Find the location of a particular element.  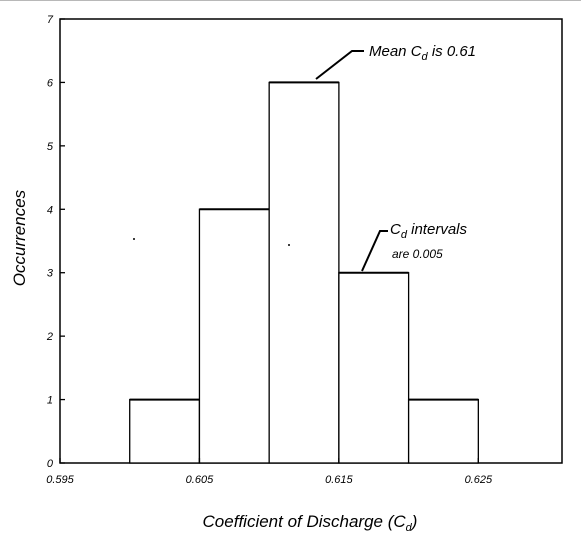

interval-annotation-line1: Cd intervals is located at coordinates (428, 231).